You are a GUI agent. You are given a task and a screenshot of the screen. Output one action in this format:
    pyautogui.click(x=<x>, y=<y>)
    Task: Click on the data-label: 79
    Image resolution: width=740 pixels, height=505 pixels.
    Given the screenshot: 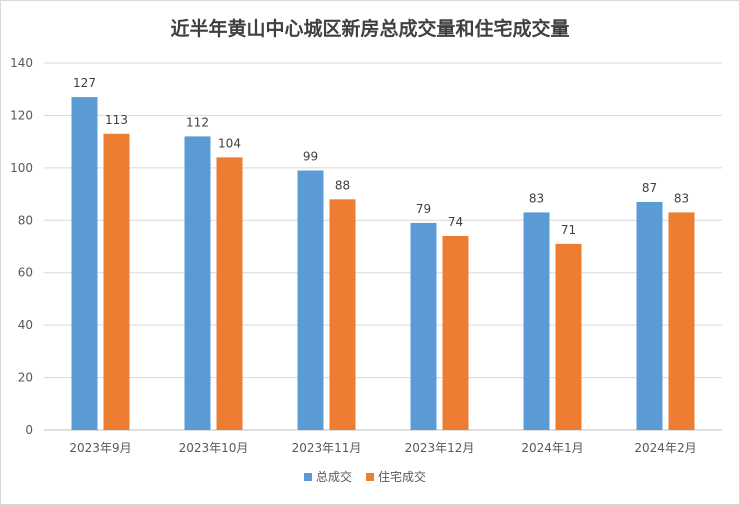 What is the action you would take?
    pyautogui.click(x=423, y=209)
    